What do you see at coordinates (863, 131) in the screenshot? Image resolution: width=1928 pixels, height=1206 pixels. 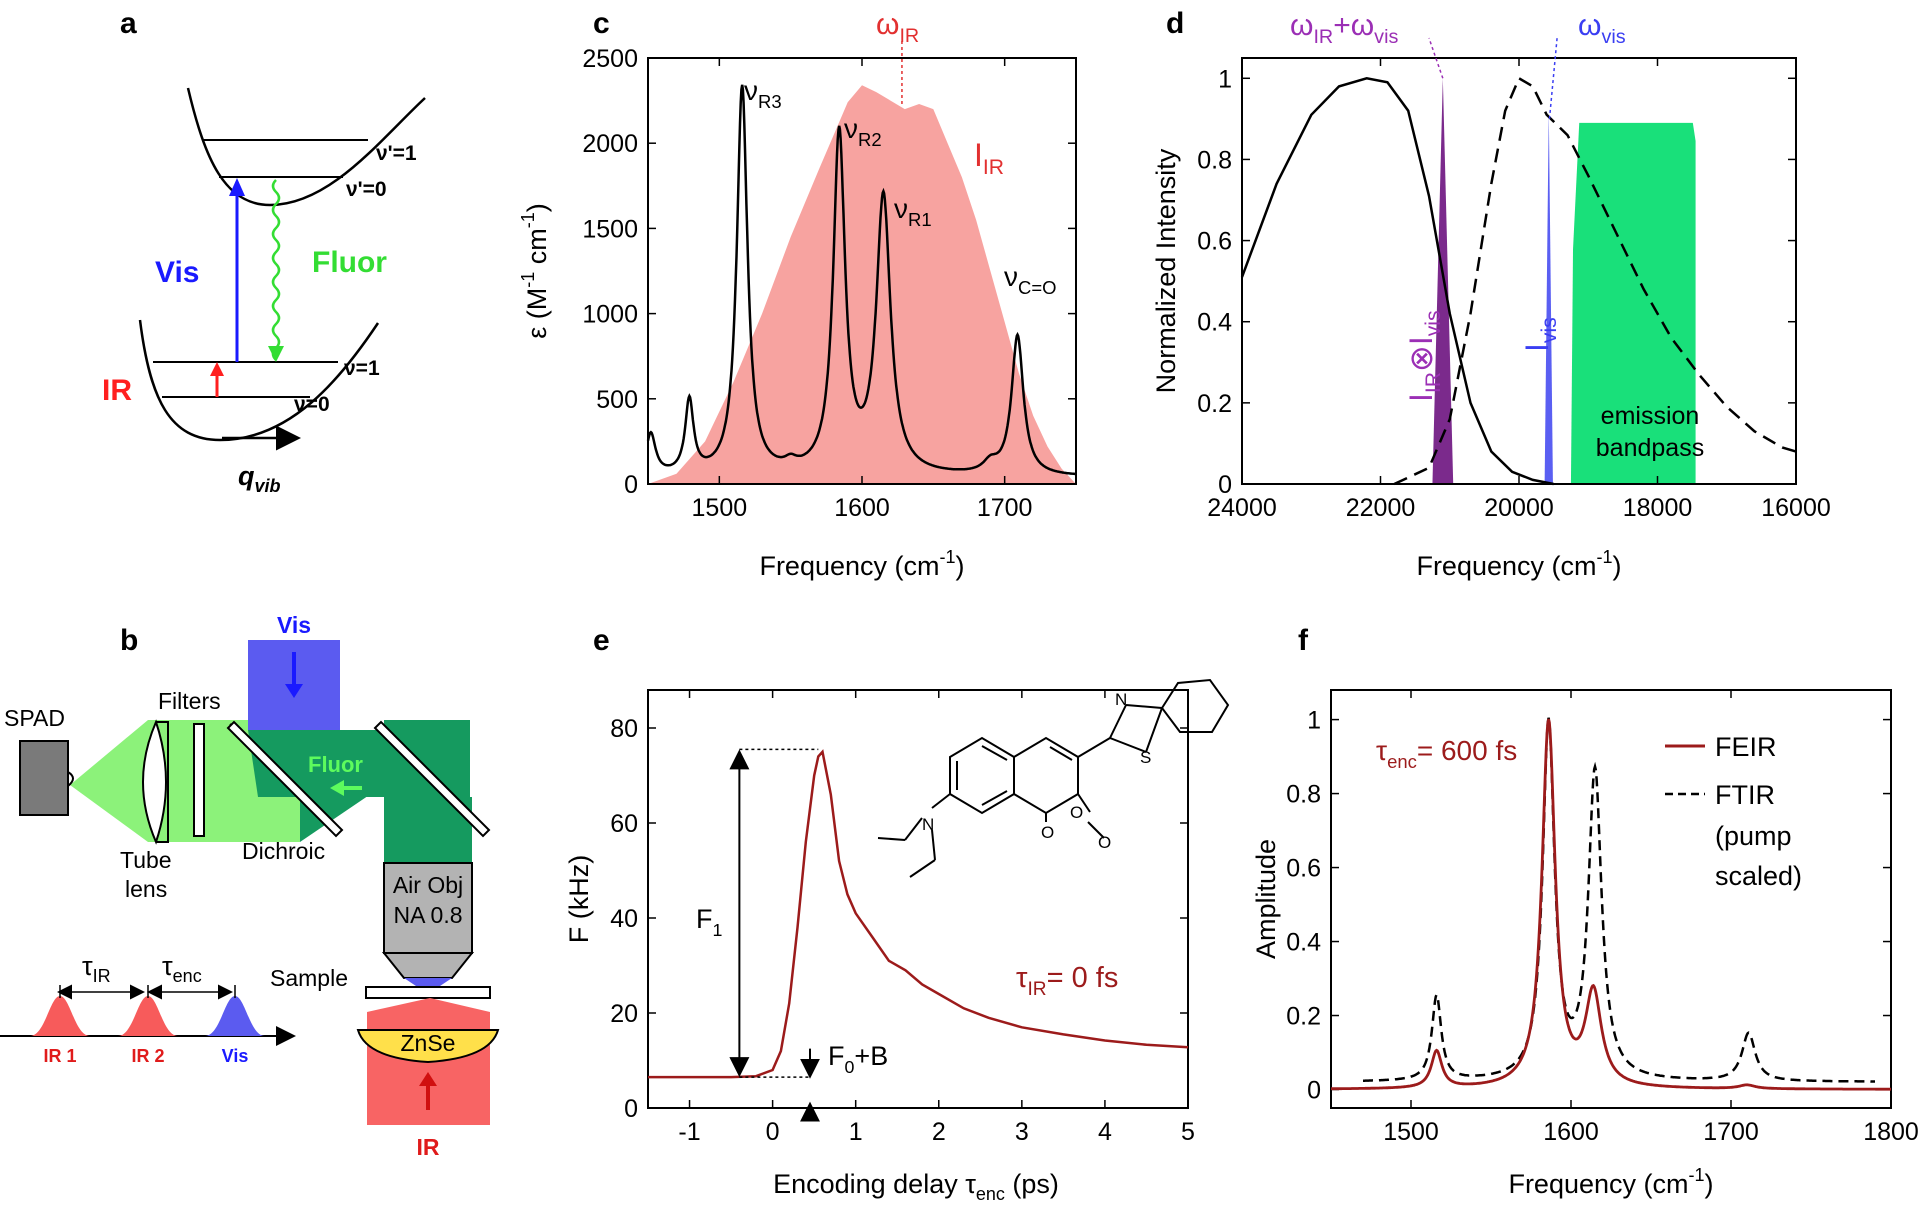 I see `label-nu-r2: νR2` at bounding box center [863, 131].